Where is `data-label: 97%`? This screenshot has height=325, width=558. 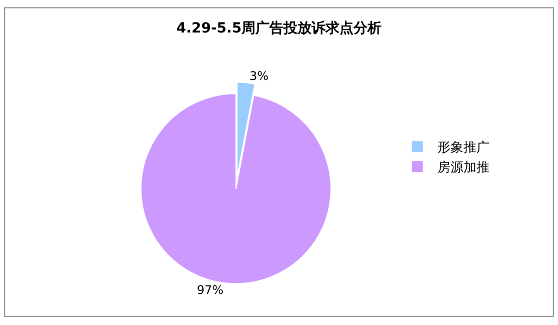 data-label: 97% is located at coordinates (210, 290).